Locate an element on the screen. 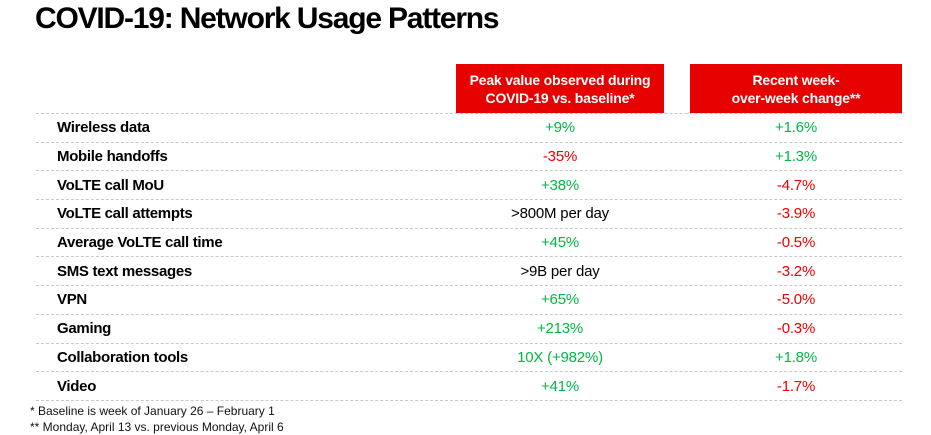 Image resolution: width=931 pixels, height=435 pixels. row-label: Wireless data is located at coordinates (103, 128).